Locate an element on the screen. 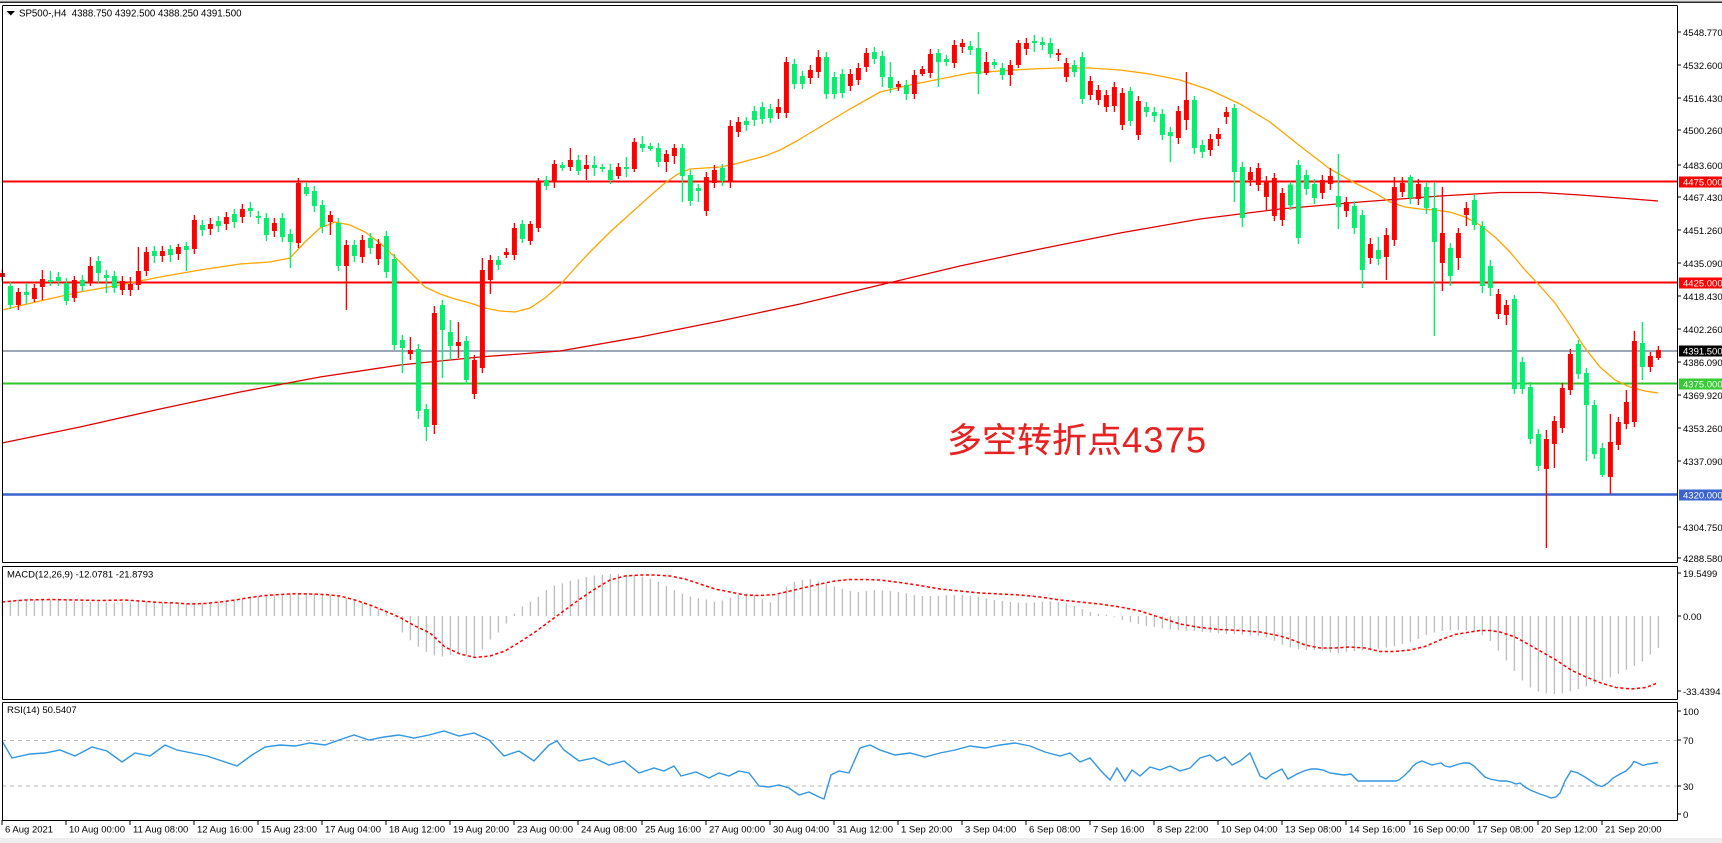 The image size is (1722, 843). svg-text: RSI(14) 50.5407 is located at coordinates (42, 710).